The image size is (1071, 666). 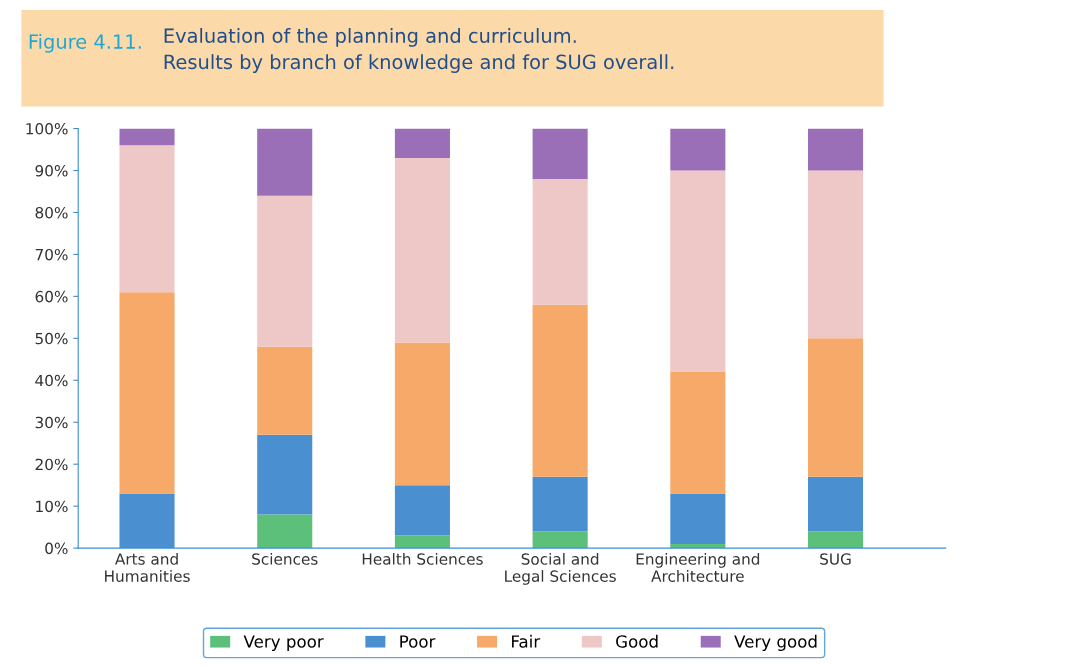 What do you see at coordinates (698, 567) in the screenshot?
I see `x-tick-label: Engineering and Architecture` at bounding box center [698, 567].